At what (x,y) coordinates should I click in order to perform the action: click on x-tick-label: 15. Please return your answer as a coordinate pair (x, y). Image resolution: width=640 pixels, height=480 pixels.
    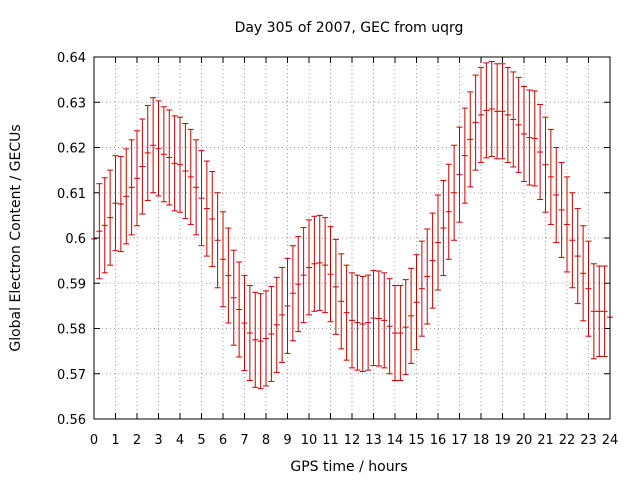
    Looking at the image, I should click on (416, 440).